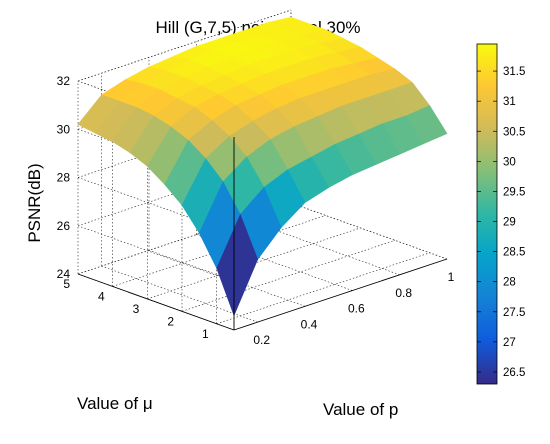  What do you see at coordinates (115, 403) in the screenshot?
I see `y-axis-label: Value of μ` at bounding box center [115, 403].